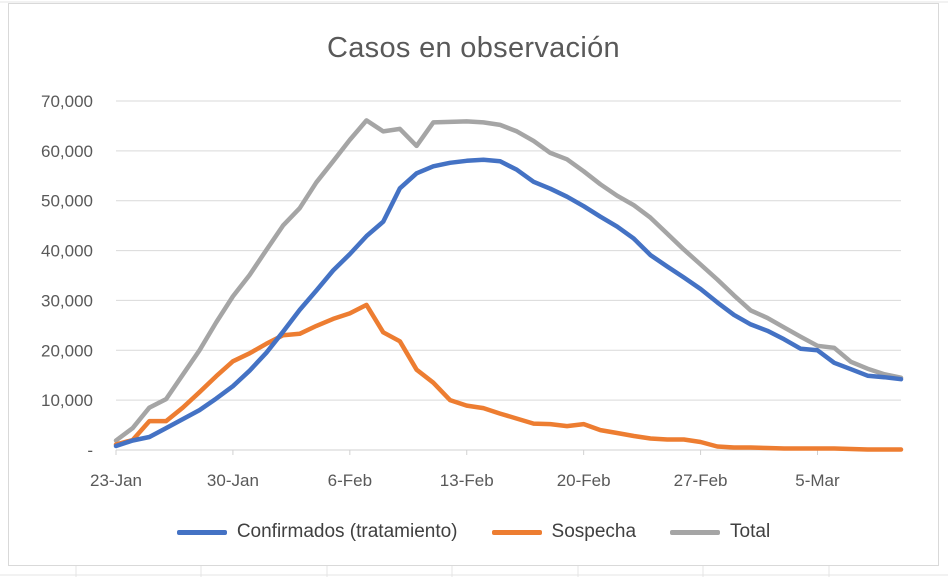 This screenshot has width=948, height=577. I want to click on x-tick-label: 13-Feb, so click(467, 480).